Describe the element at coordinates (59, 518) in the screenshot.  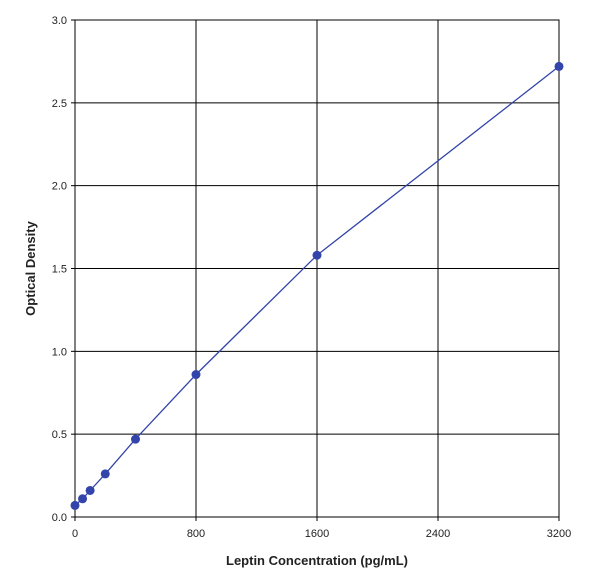
I see `y-tick-label: 0.0` at that location.